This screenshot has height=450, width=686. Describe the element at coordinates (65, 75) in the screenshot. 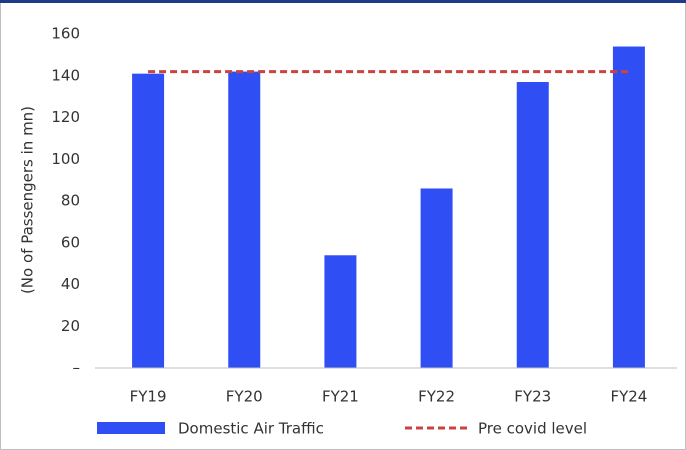

I see `y-tick-label: 140` at that location.